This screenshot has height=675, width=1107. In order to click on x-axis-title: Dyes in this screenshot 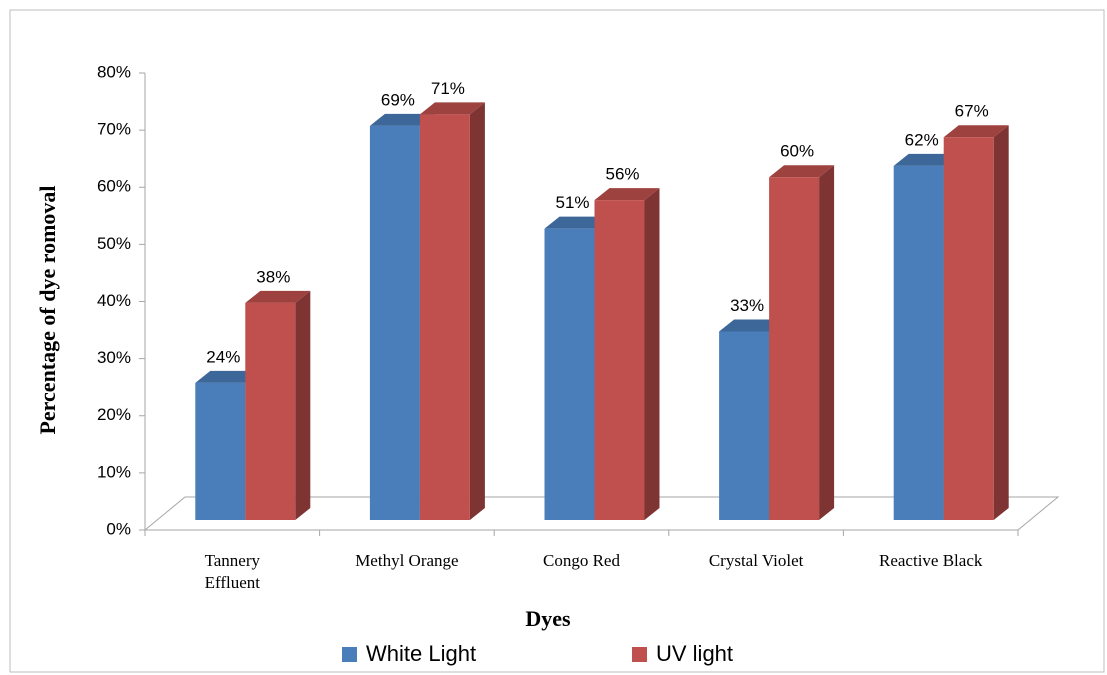, I will do `click(548, 618)`.